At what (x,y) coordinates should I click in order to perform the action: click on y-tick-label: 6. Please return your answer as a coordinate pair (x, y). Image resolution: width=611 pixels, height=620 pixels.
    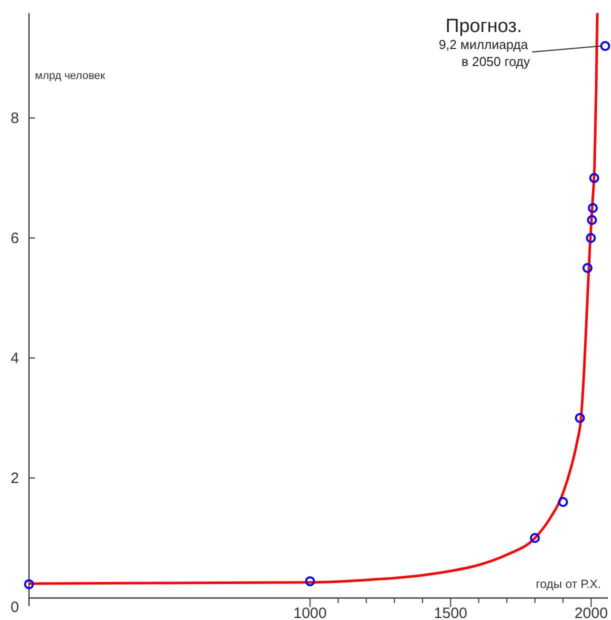
    Looking at the image, I should click on (14, 238).